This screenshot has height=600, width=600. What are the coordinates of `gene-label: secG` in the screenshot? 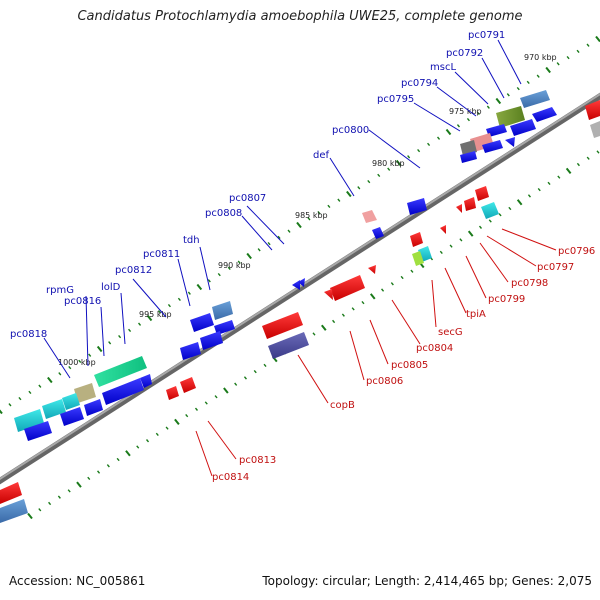 It's located at (450, 332).